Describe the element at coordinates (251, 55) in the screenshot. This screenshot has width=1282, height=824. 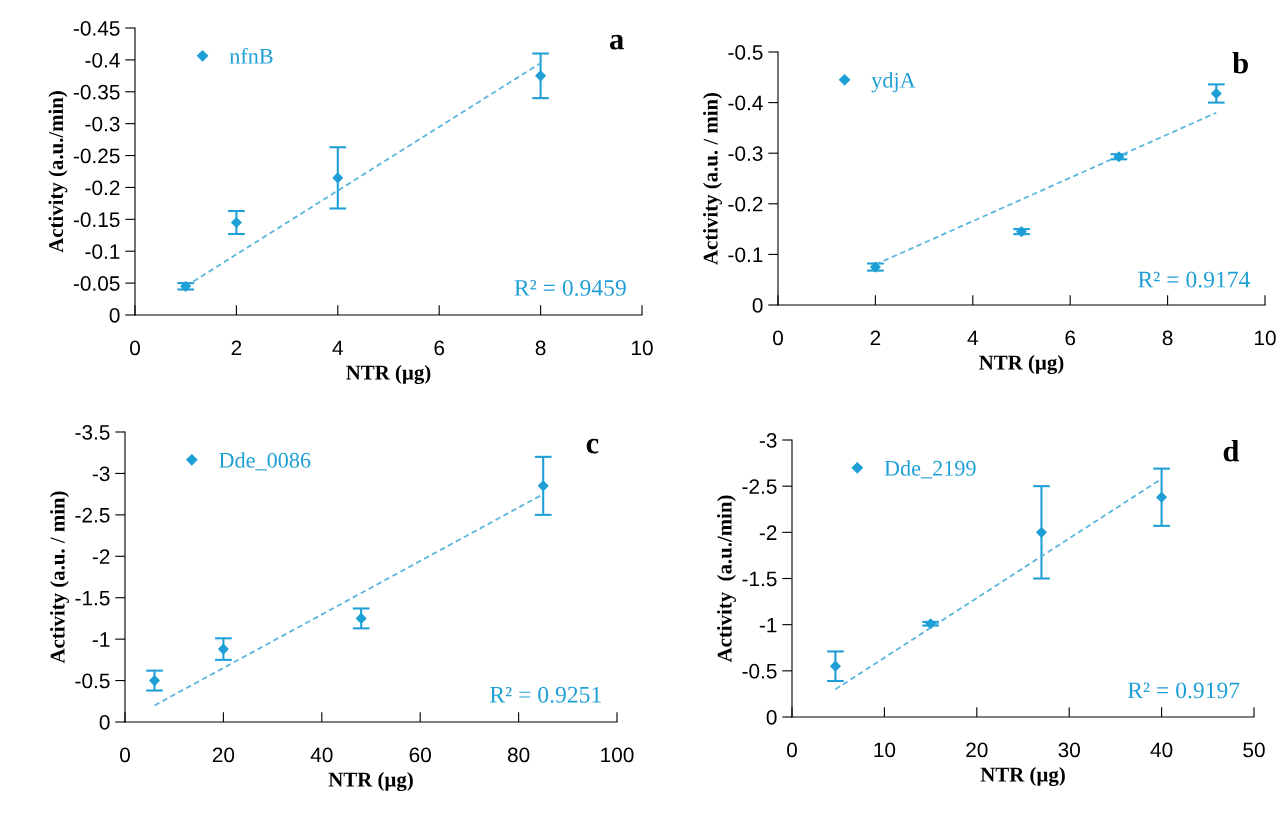
I see `legend-label: nfnB` at that location.